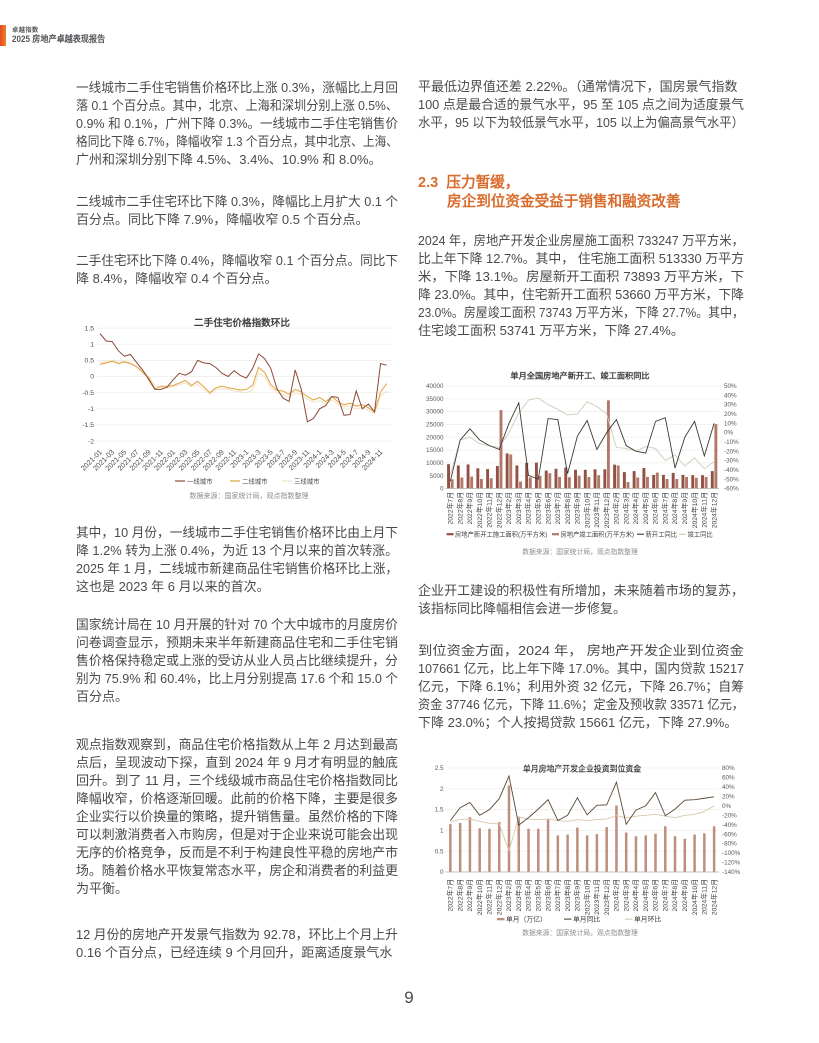  What do you see at coordinates (435, 425) in the screenshot?
I see `svg-text: 25000` at bounding box center [435, 425].